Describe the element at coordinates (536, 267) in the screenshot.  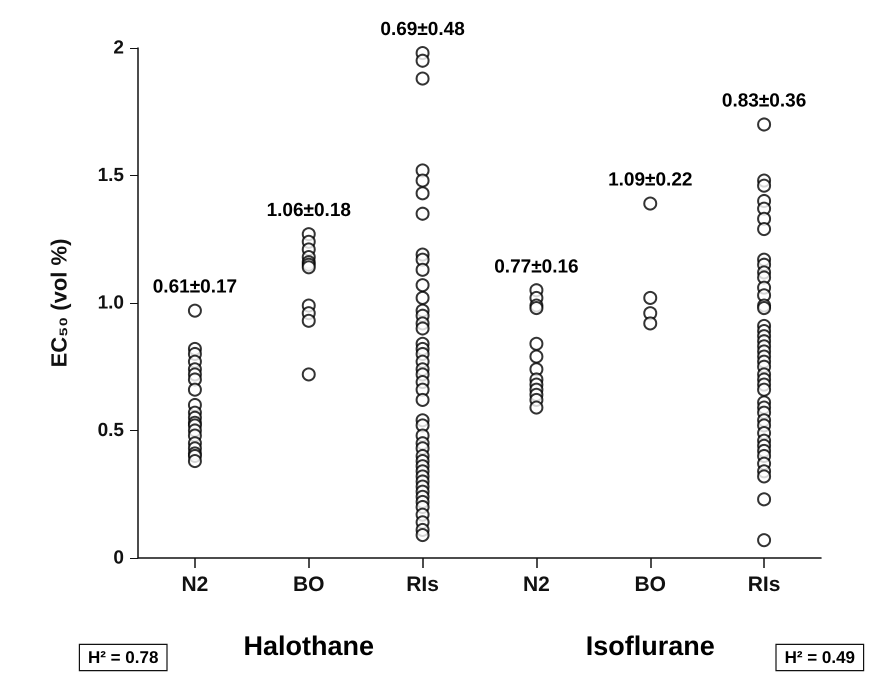
I see `annotation: 0.77±0.16` at that location.